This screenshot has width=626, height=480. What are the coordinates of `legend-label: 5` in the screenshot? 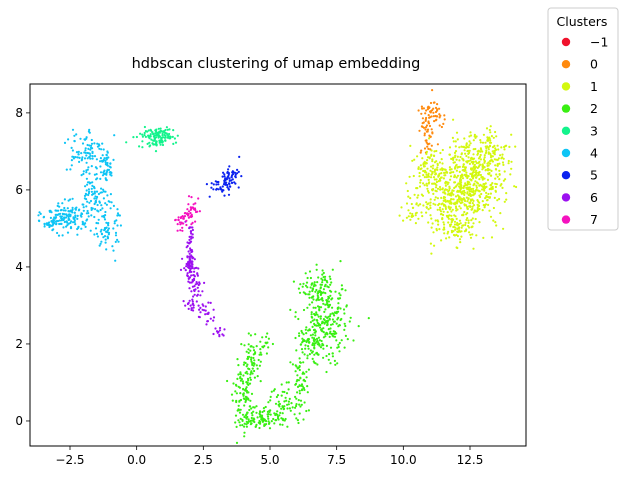 It's located at (594, 175).